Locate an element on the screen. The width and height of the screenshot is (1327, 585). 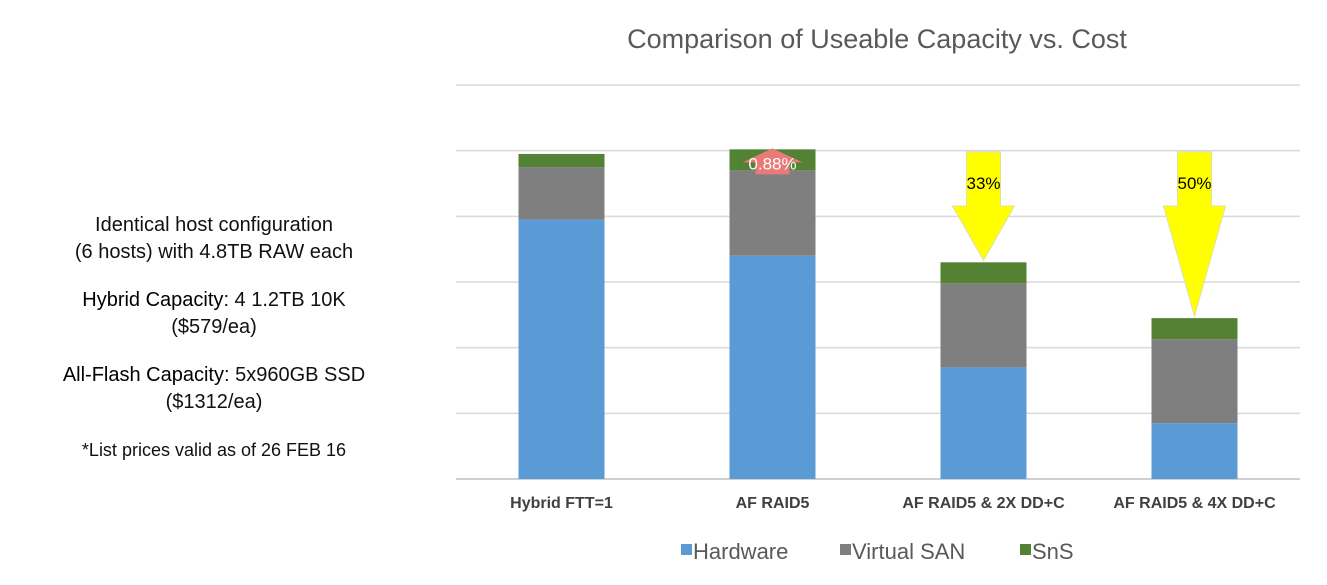
annotations: 0.88% 33% 50% is located at coordinates (984, 233).